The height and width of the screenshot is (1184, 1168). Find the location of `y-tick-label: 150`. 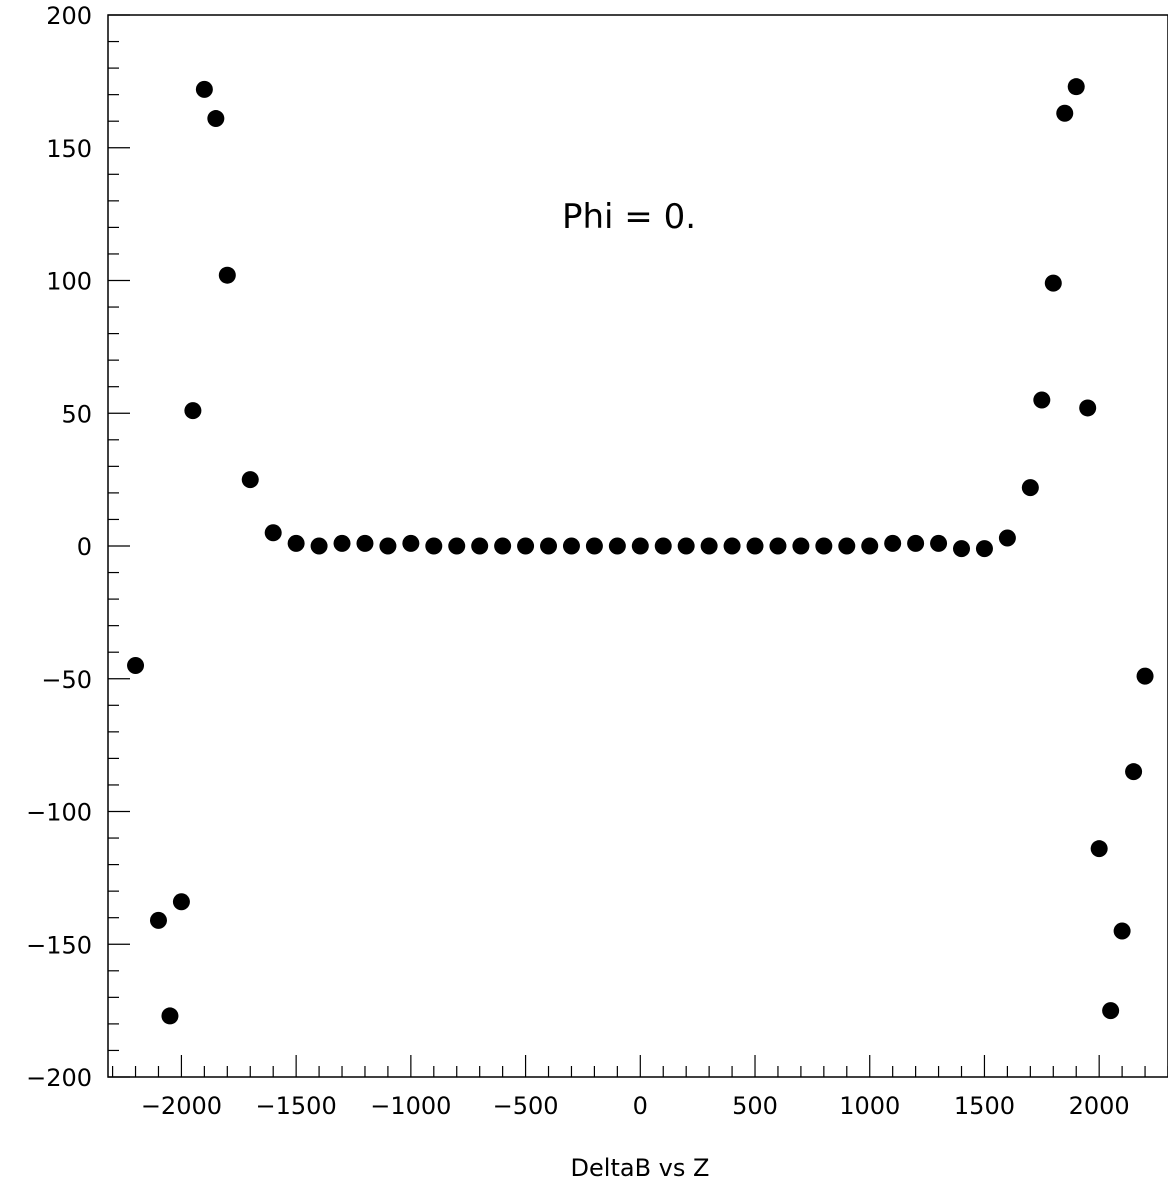

y-tick-label: 150 is located at coordinates (69, 149).